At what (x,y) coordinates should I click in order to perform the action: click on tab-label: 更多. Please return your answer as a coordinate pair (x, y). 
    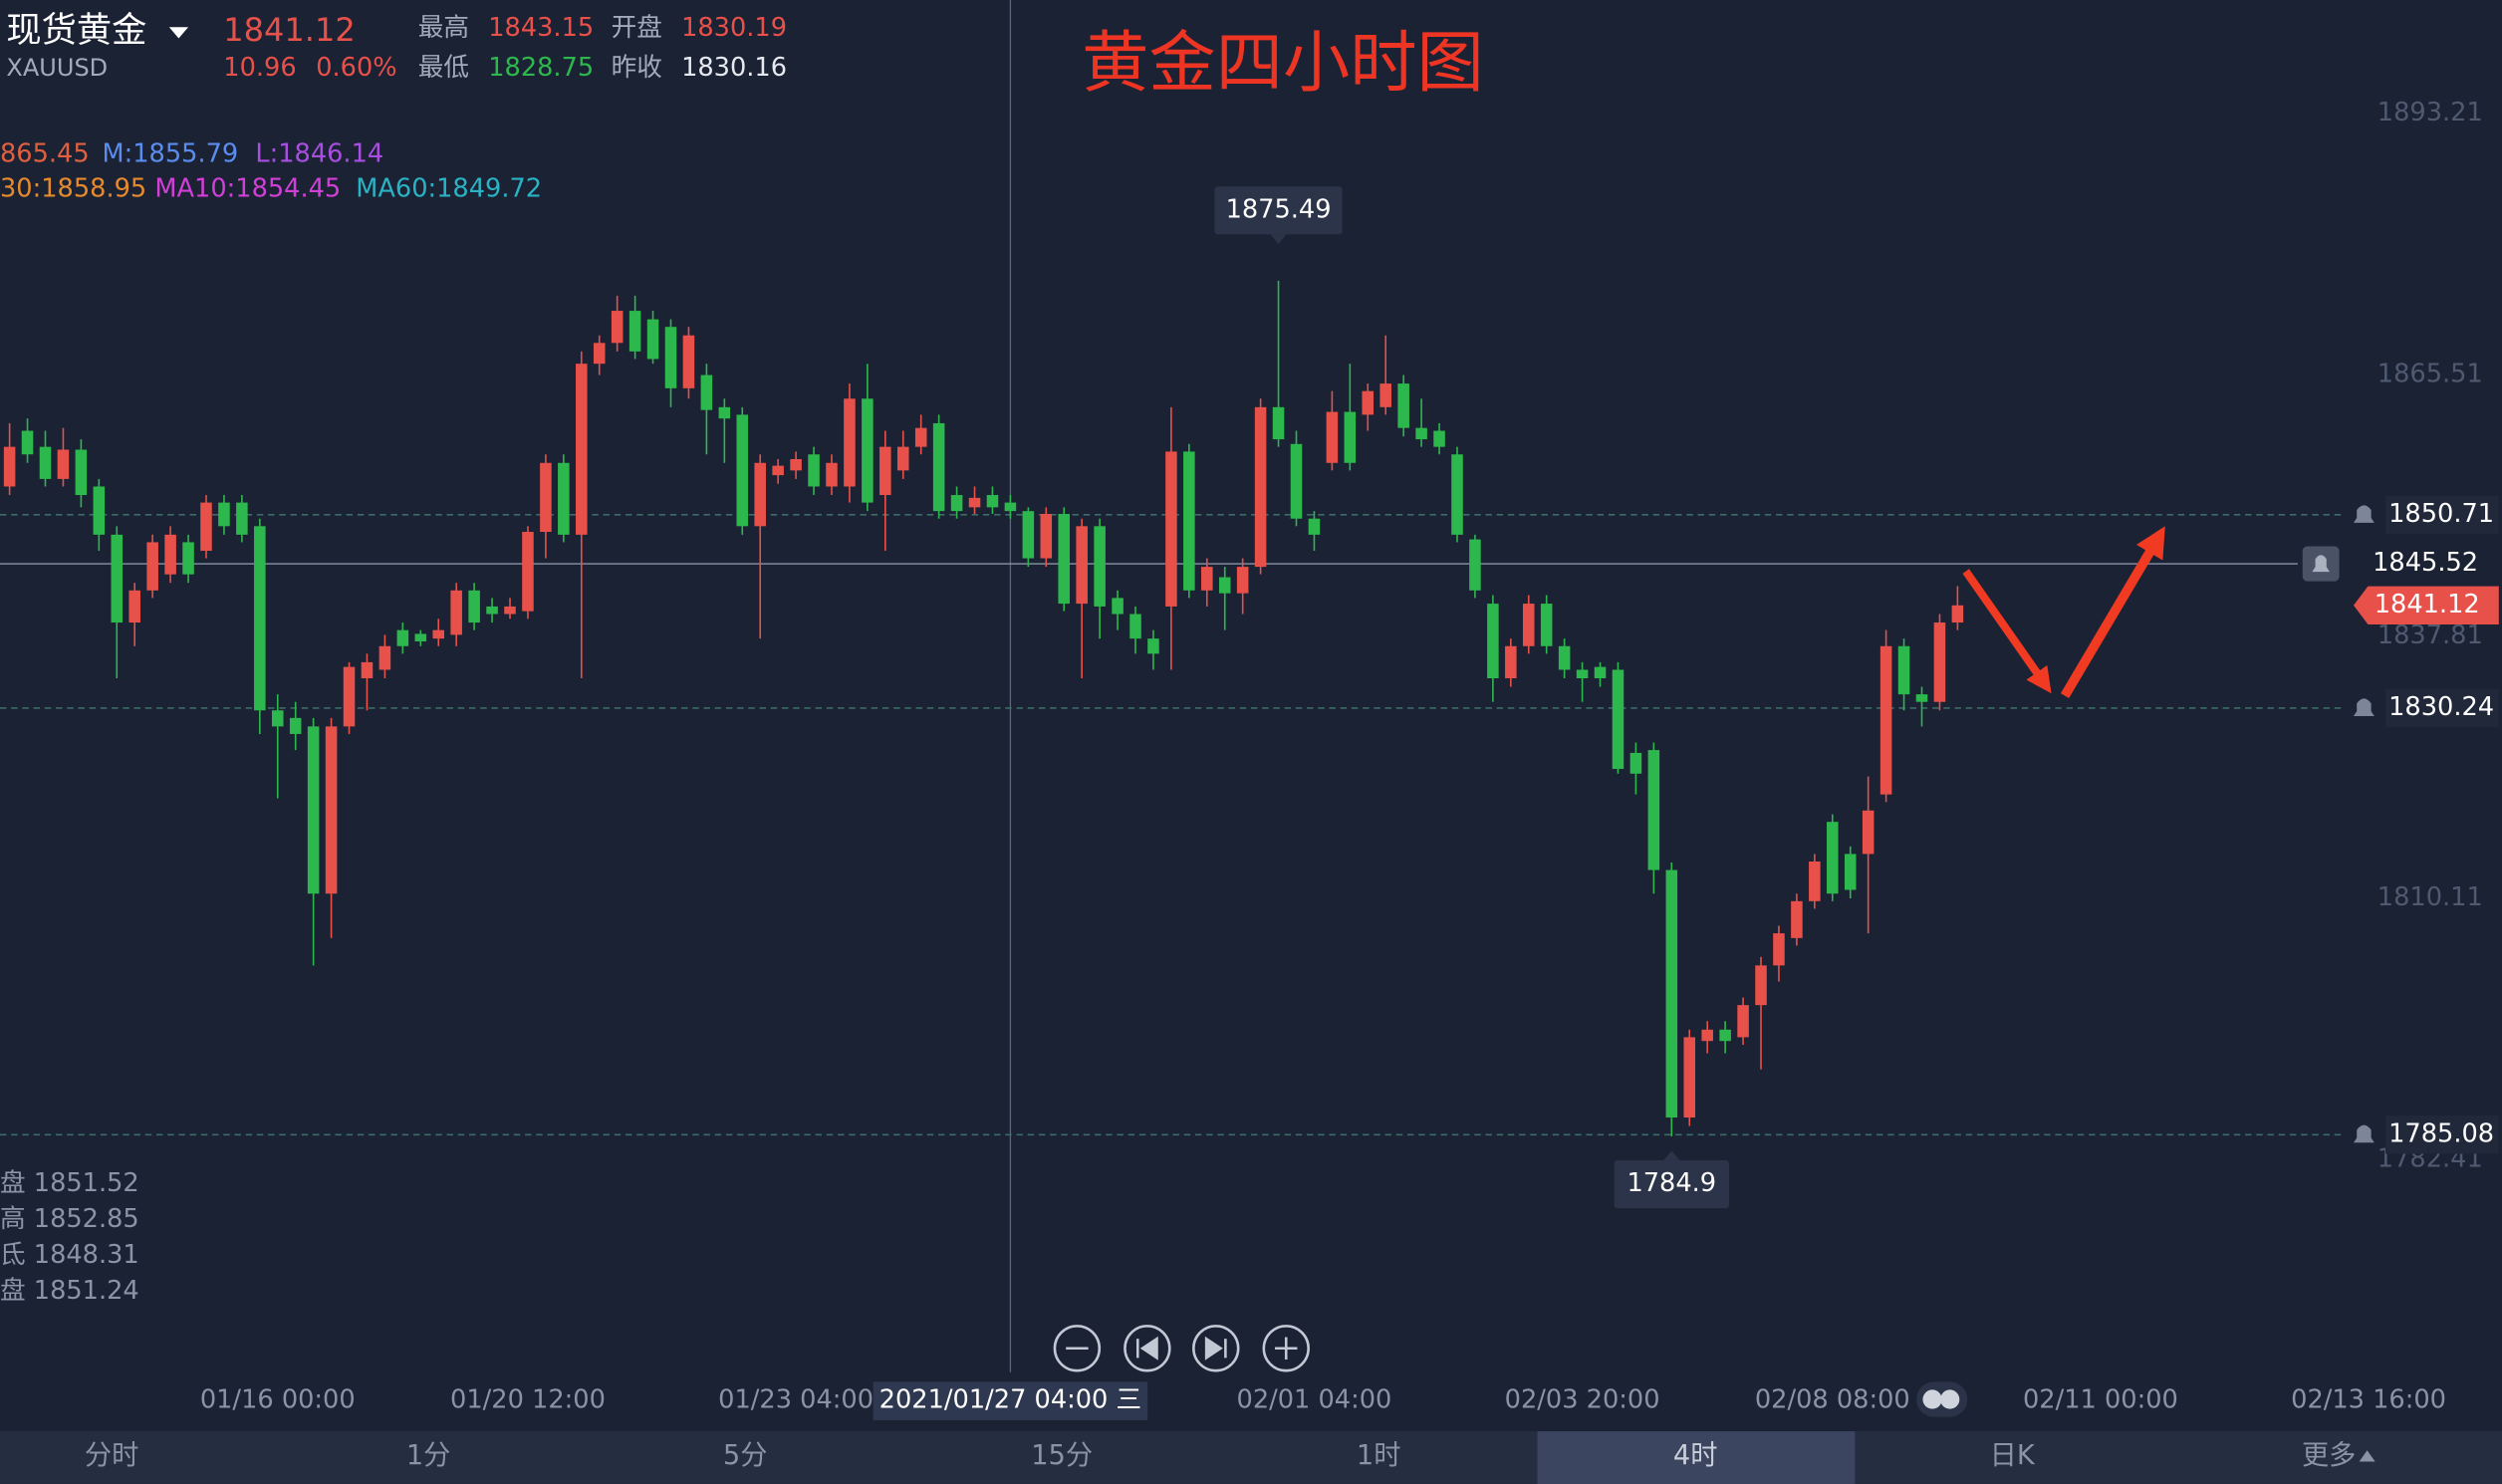
    Looking at the image, I should click on (2329, 1455).